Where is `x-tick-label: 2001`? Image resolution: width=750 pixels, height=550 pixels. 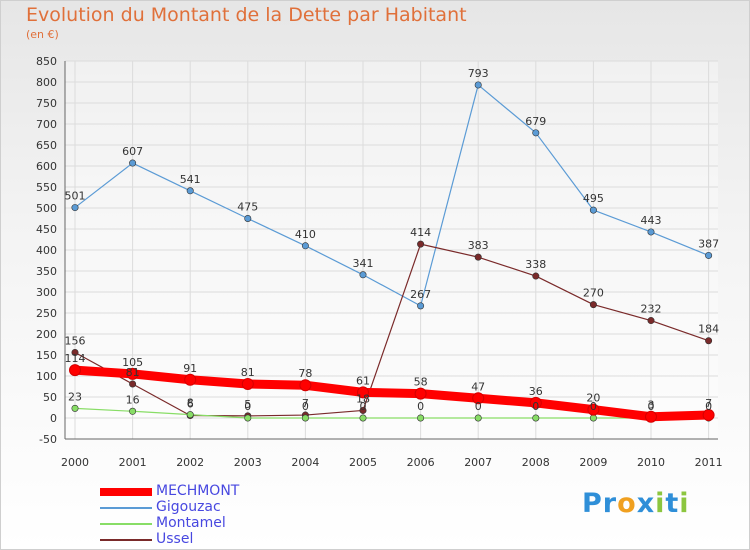
x-tick-label: 2001 is located at coordinates (133, 462).